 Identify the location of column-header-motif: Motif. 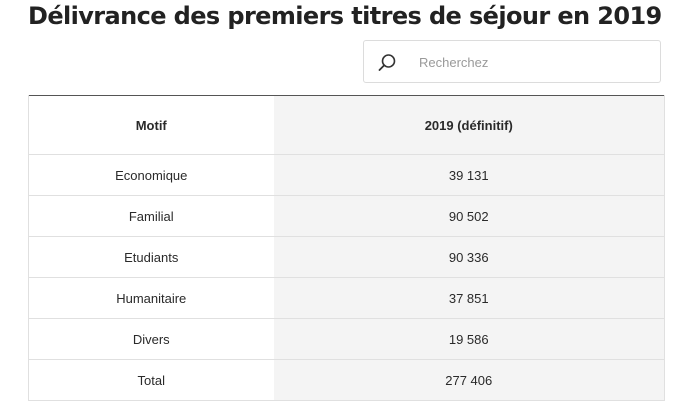
(151, 125).